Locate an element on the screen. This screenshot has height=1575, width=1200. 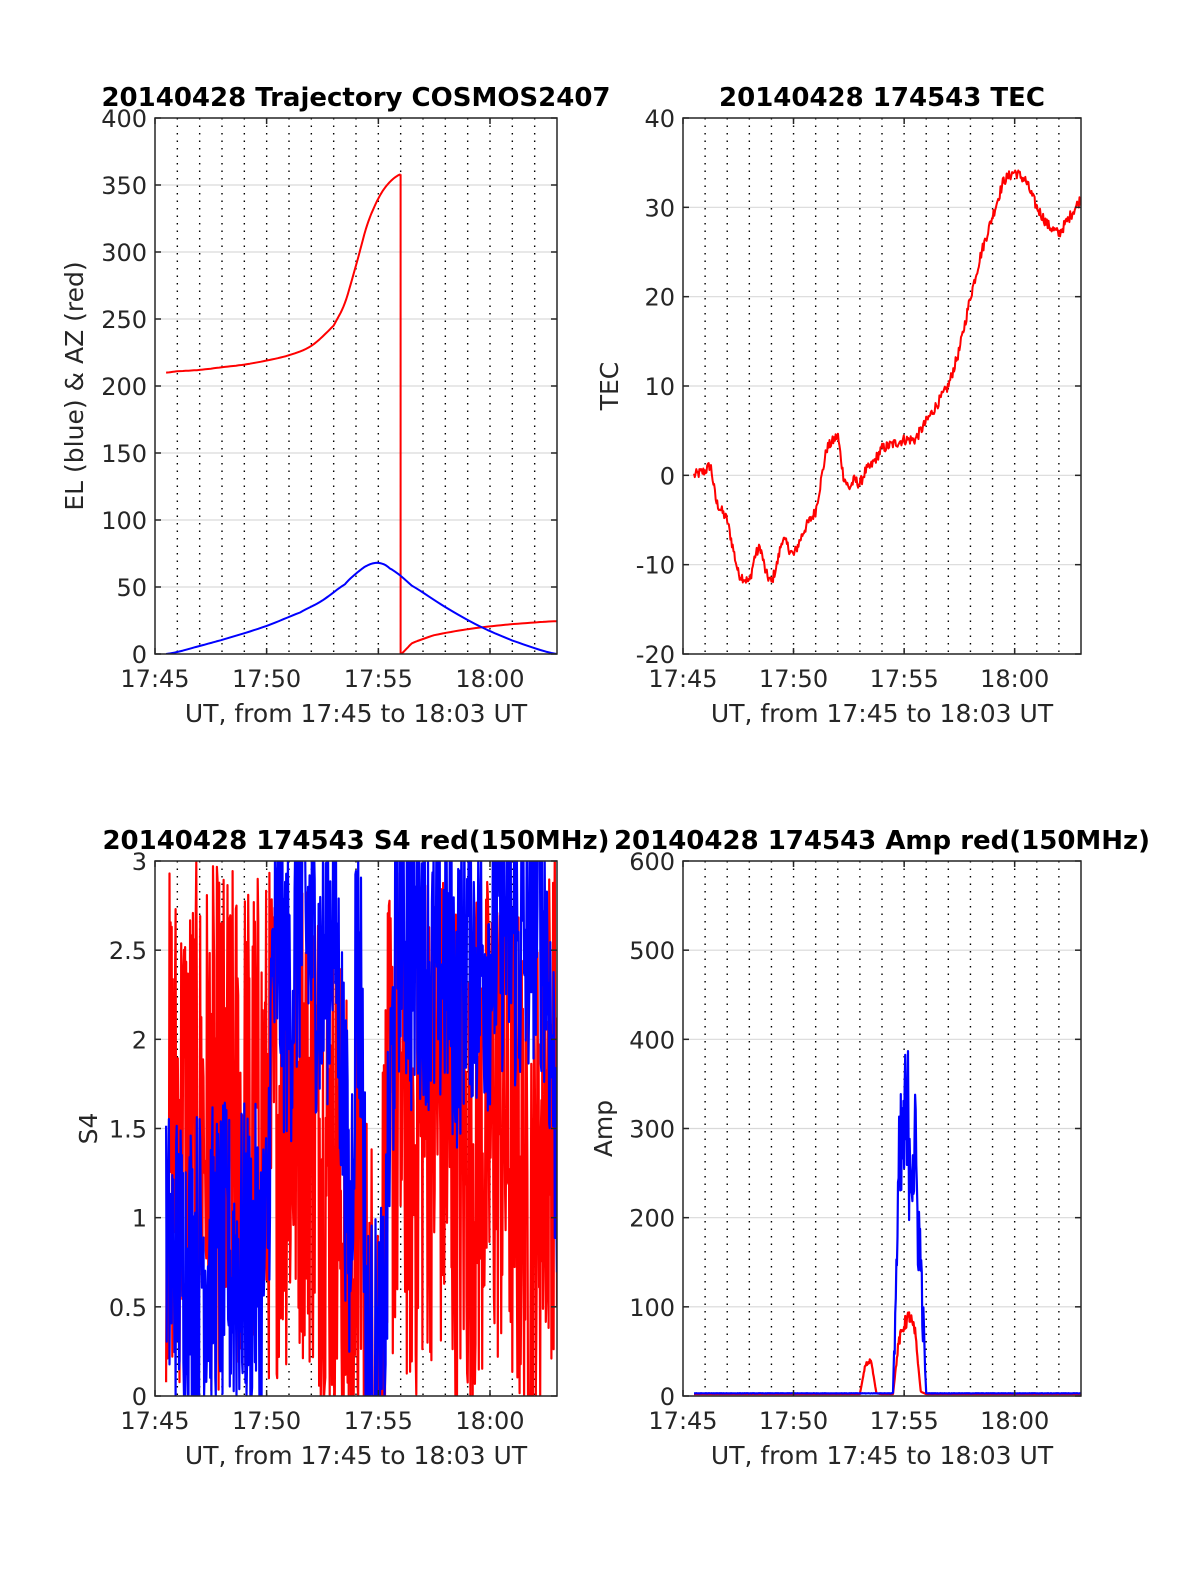
y-tick-label: 30 is located at coordinates (659, 208).